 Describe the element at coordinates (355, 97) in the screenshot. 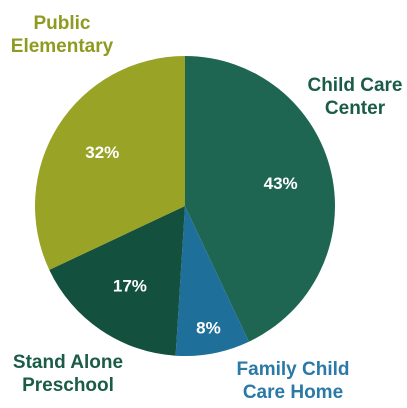

I see `category-label: Child Care Center` at that location.